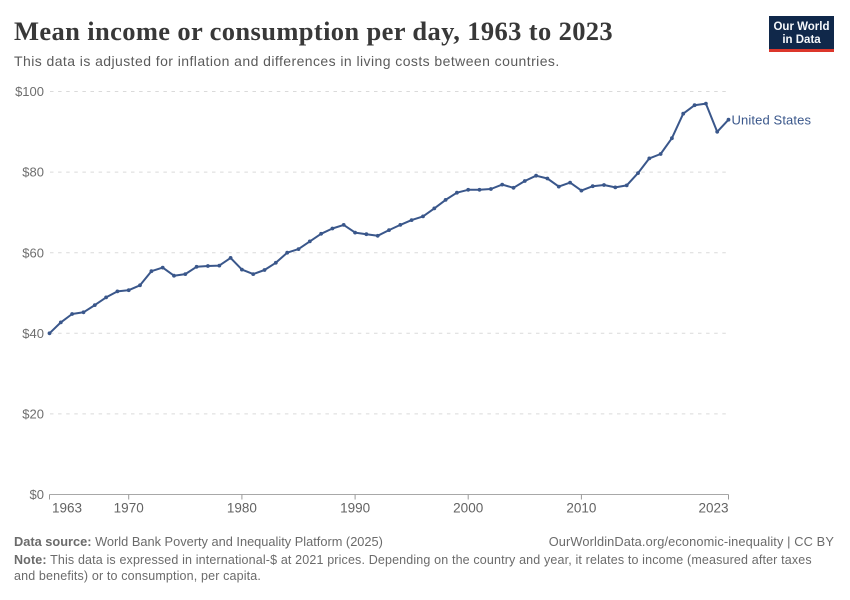  I want to click on svg-text: United States, so click(772, 120).